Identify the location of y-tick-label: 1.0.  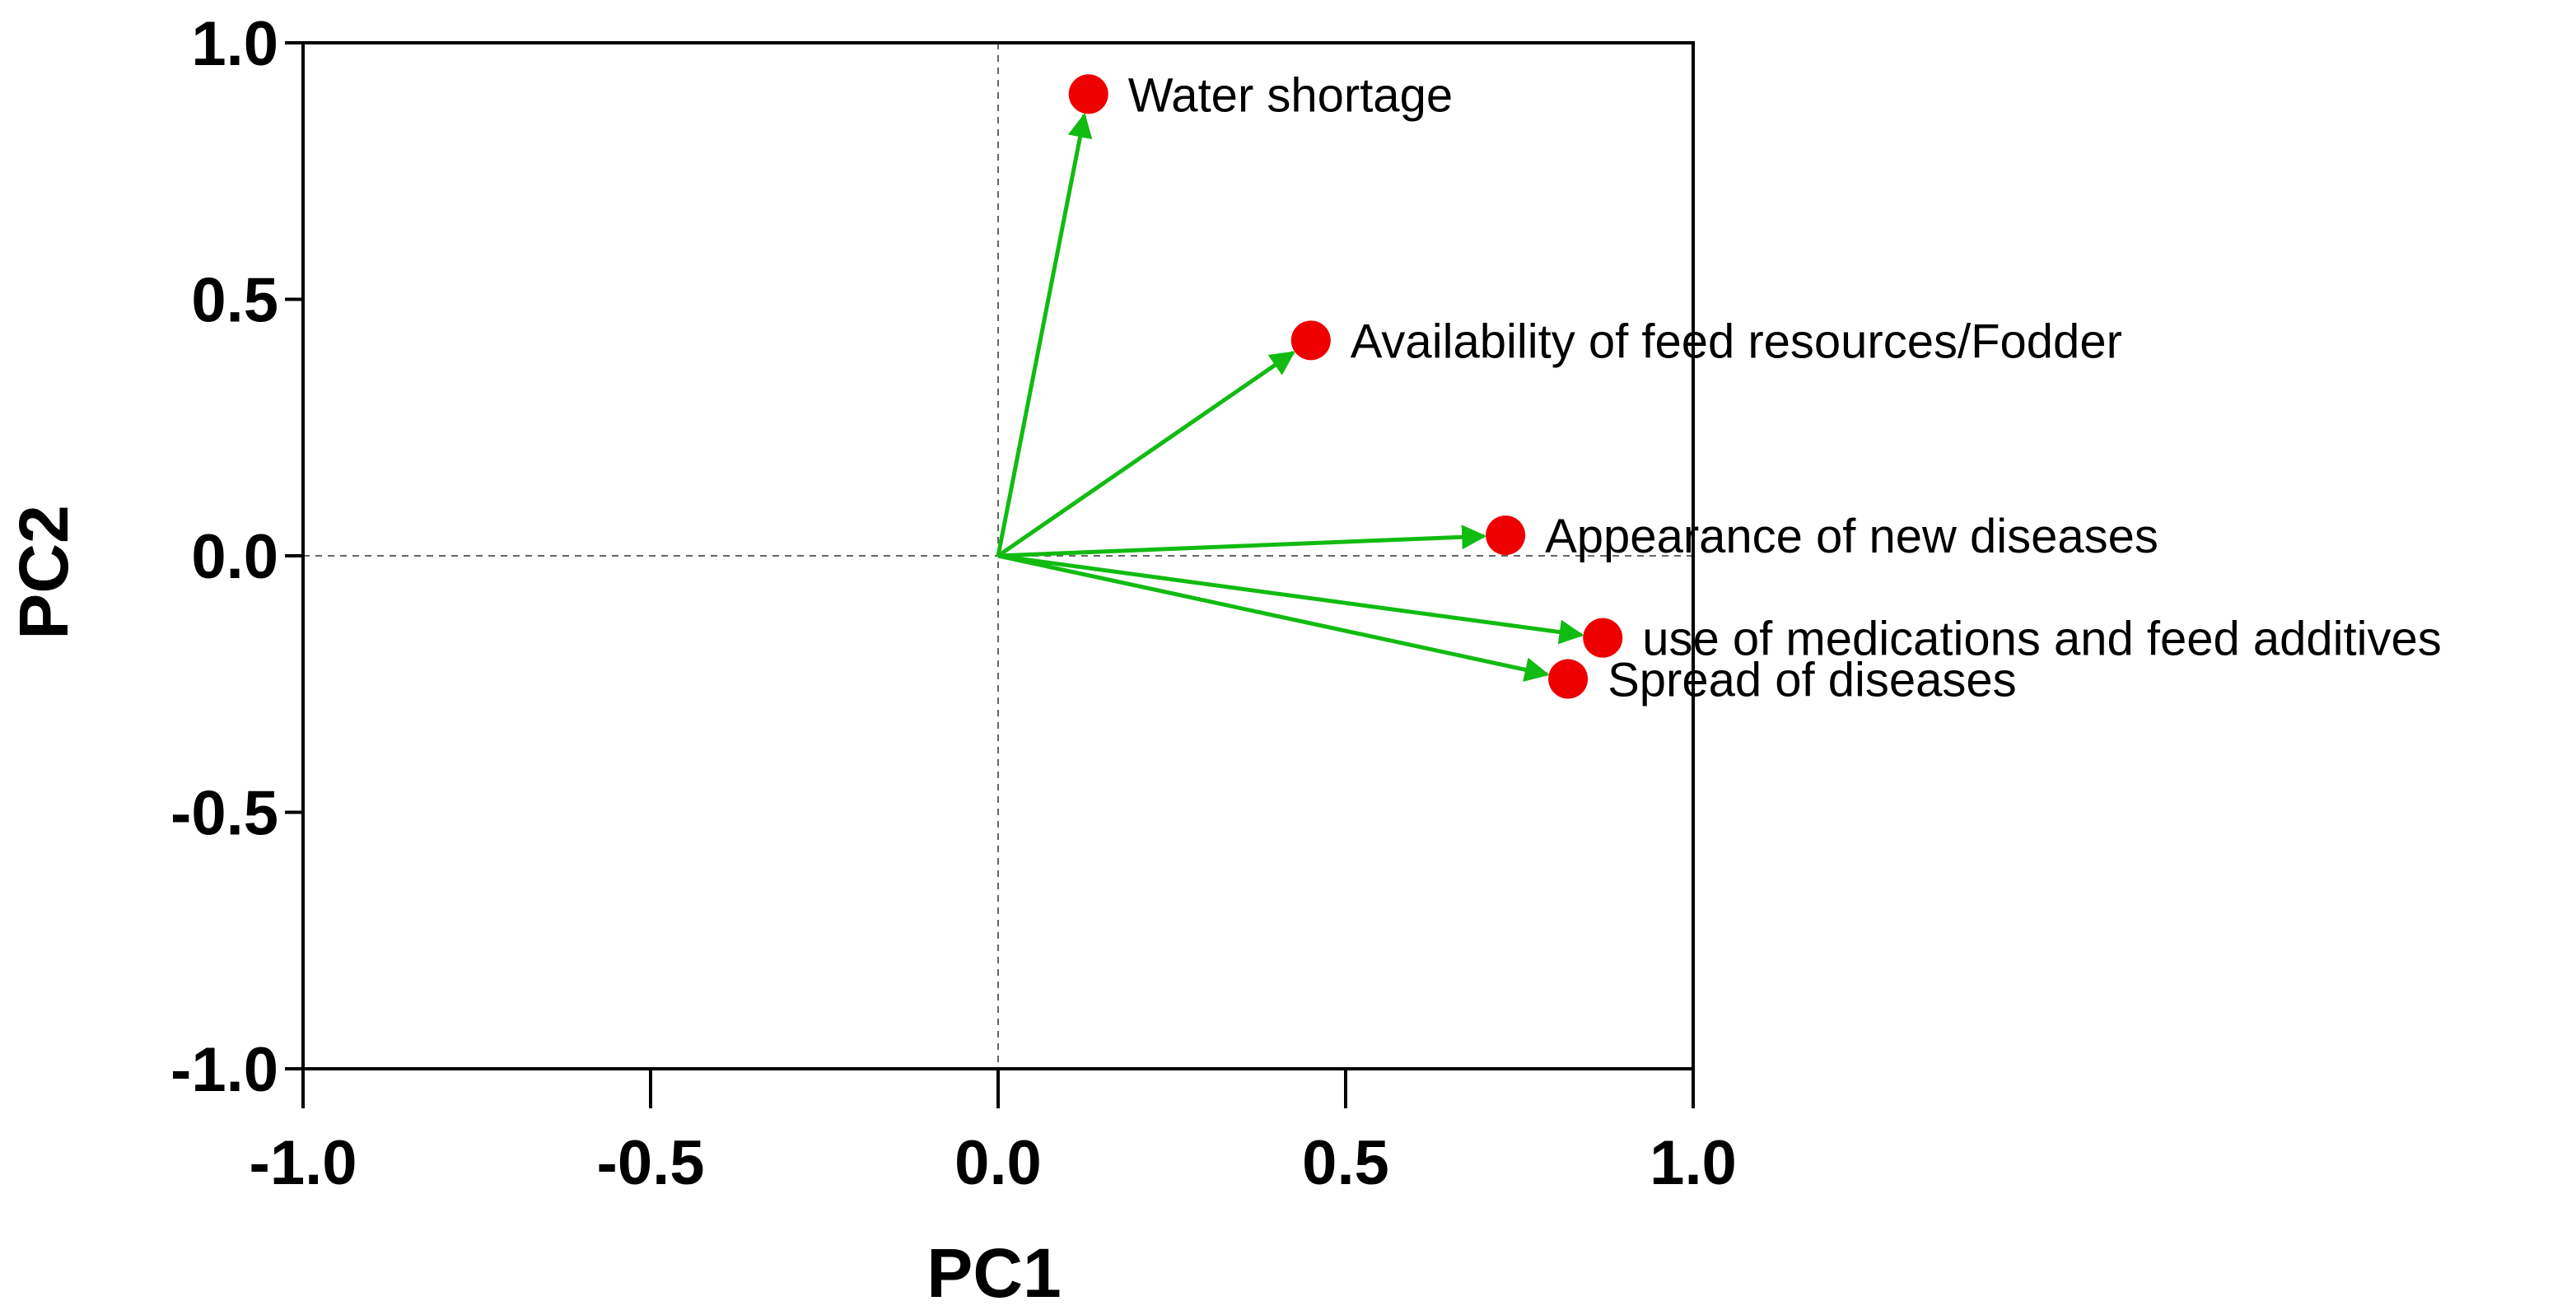
(234, 44).